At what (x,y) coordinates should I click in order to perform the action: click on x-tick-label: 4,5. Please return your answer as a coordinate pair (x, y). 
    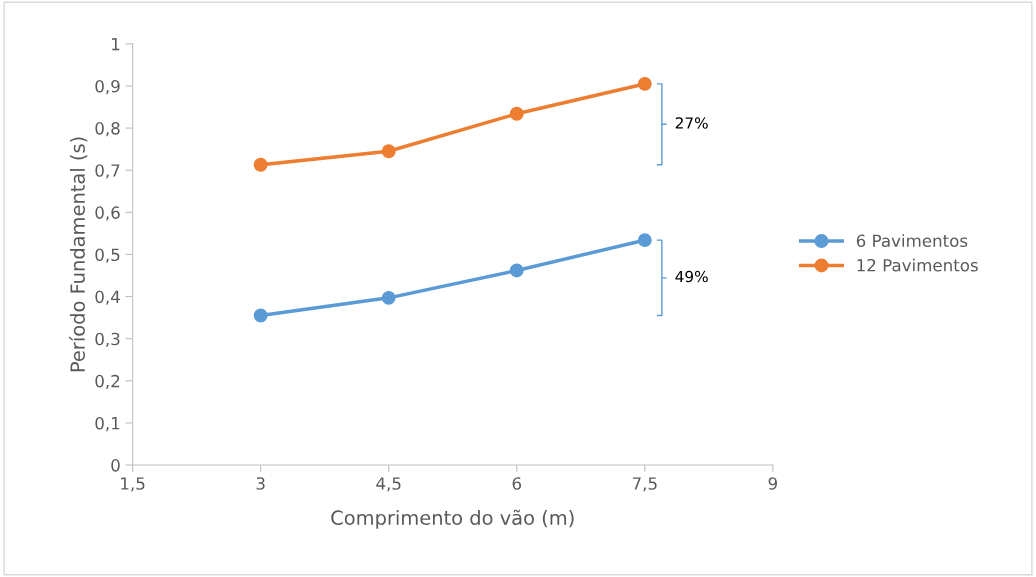
    Looking at the image, I should click on (388, 484).